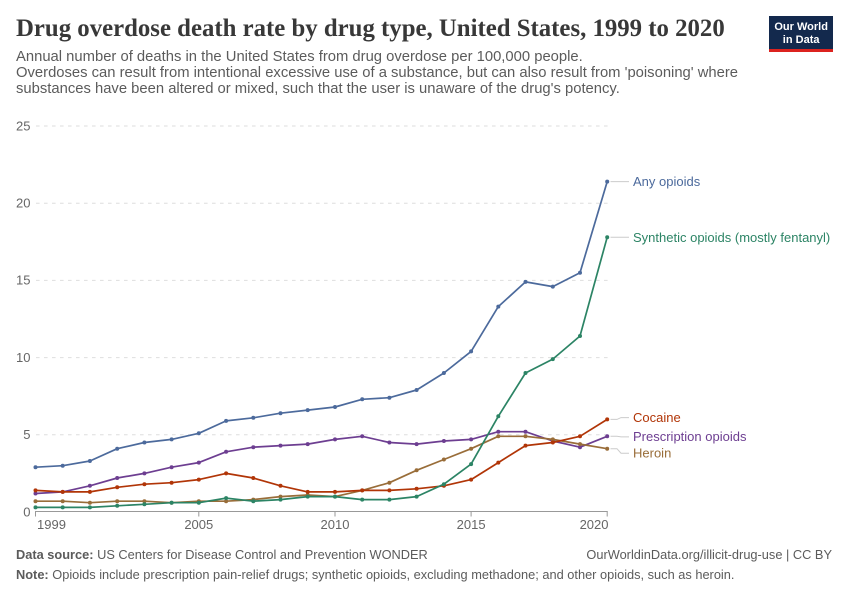 This screenshot has width=850, height=600. What do you see at coordinates (594, 524) in the screenshot?
I see `svg-text: 2020` at bounding box center [594, 524].